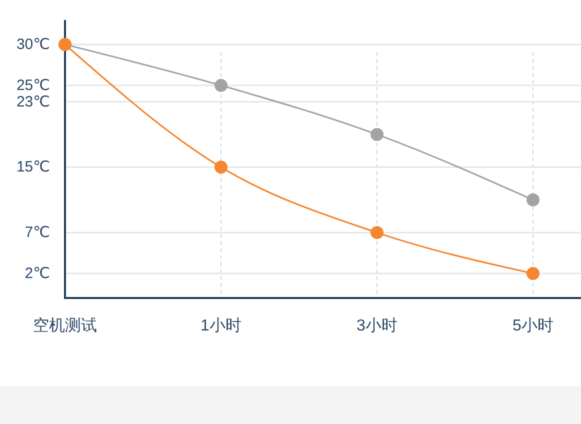 Image resolution: width=581 pixels, height=424 pixels. What do you see at coordinates (533, 325) in the screenshot?
I see `x-tick-label: 5小时` at bounding box center [533, 325].